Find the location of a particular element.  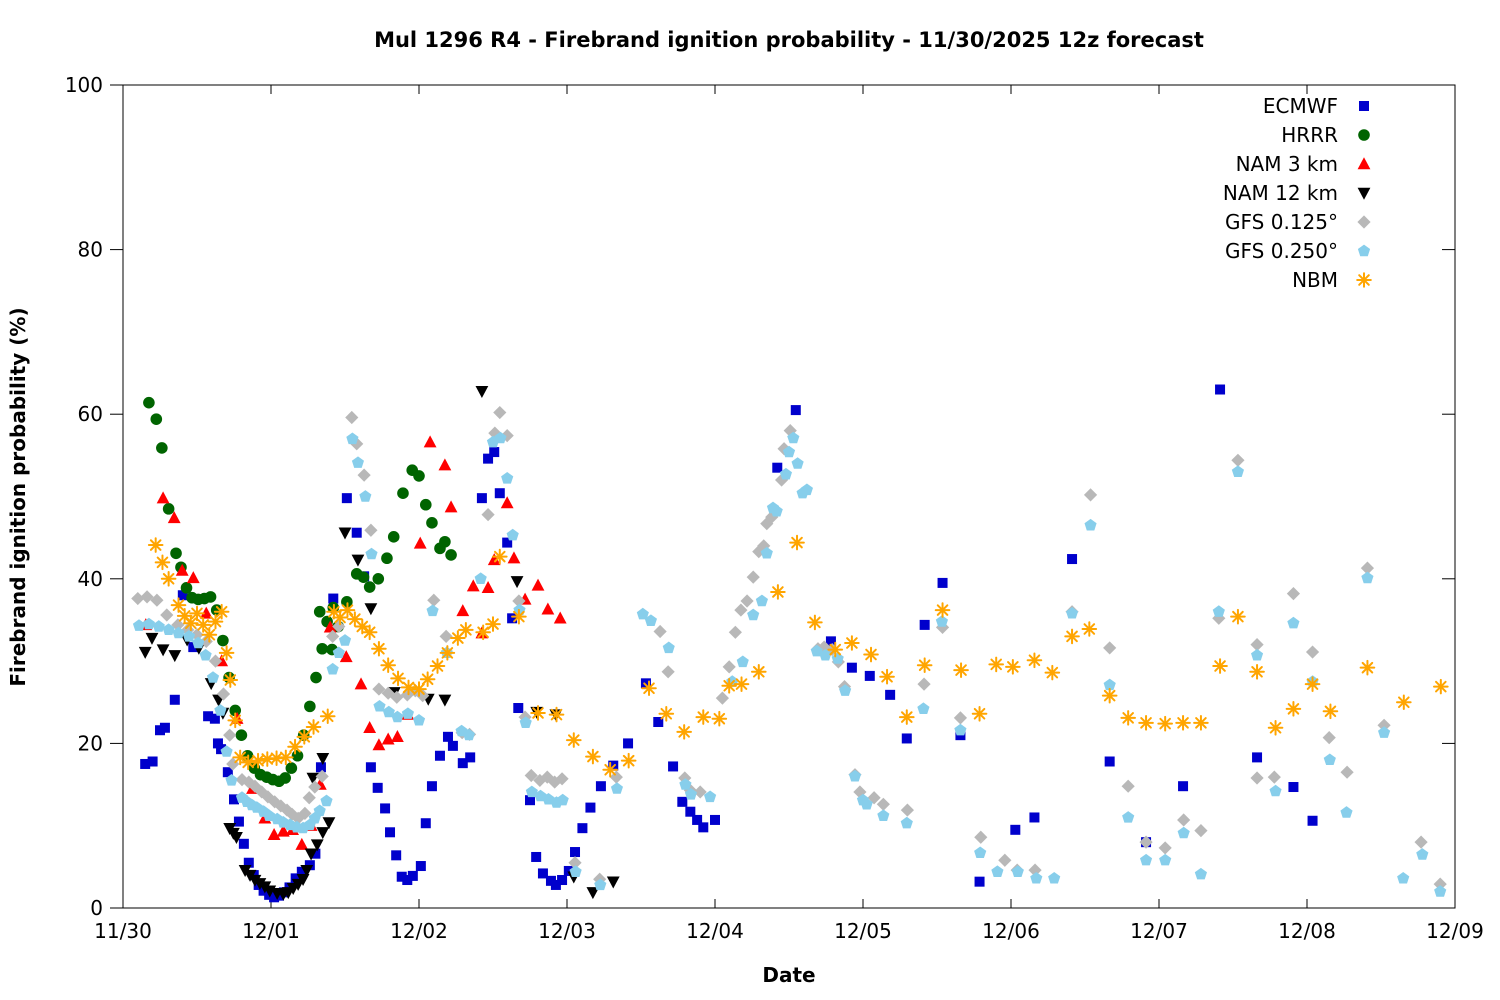

x-tick-label: 12/06 is located at coordinates (1011, 931).